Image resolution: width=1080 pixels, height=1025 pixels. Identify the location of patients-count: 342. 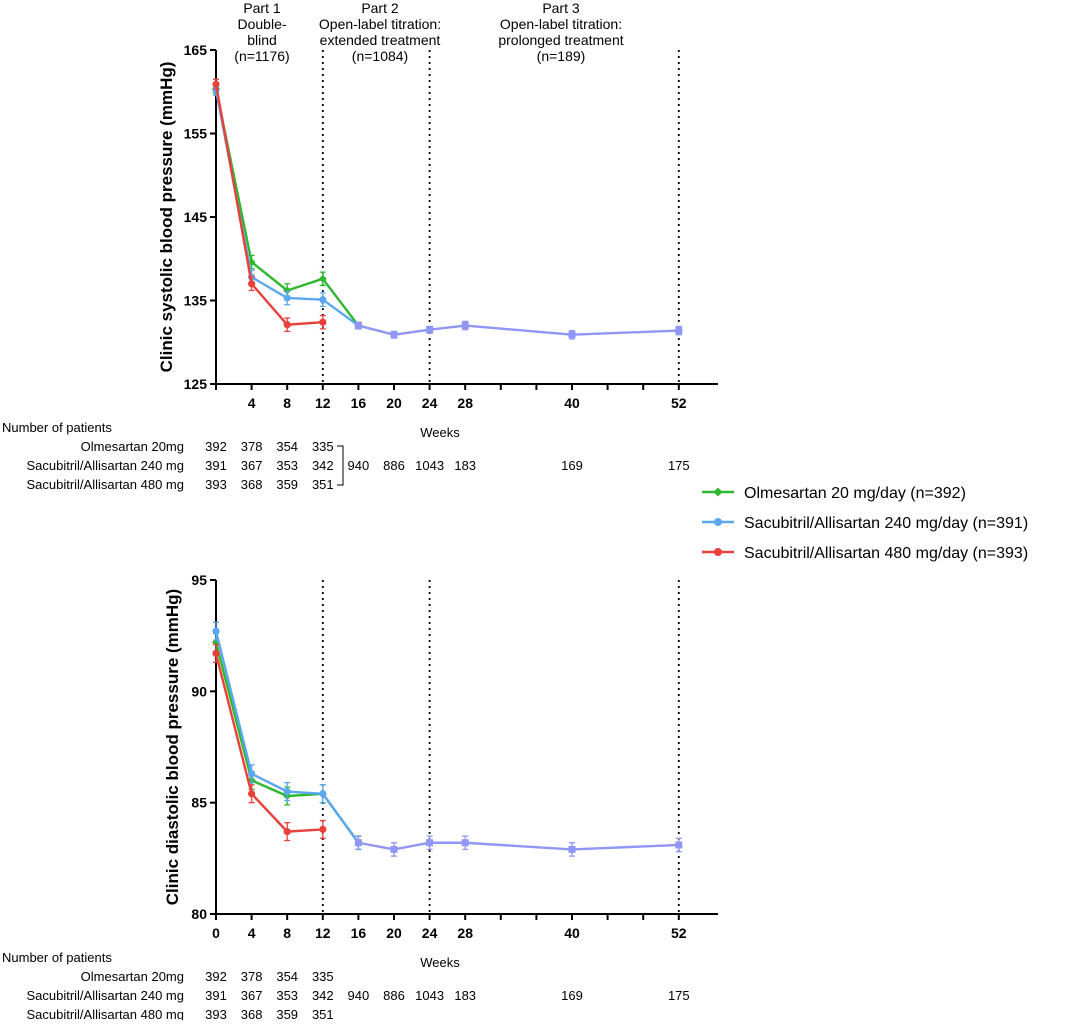
(323, 995).